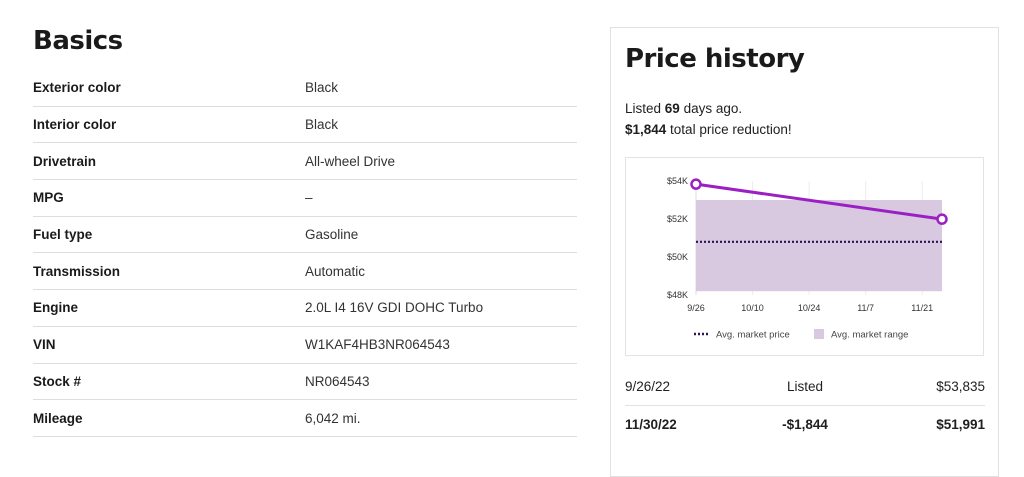  What do you see at coordinates (672, 108) in the screenshot?
I see `listed-days: 69` at bounding box center [672, 108].